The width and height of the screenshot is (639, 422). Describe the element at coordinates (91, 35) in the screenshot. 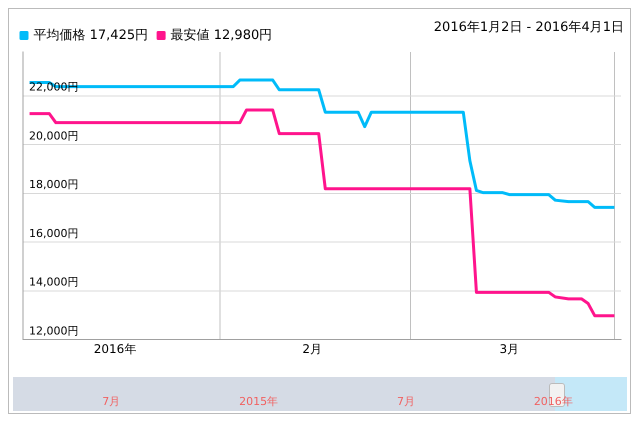

I see `legend-label: 平均価格 17,425円` at that location.